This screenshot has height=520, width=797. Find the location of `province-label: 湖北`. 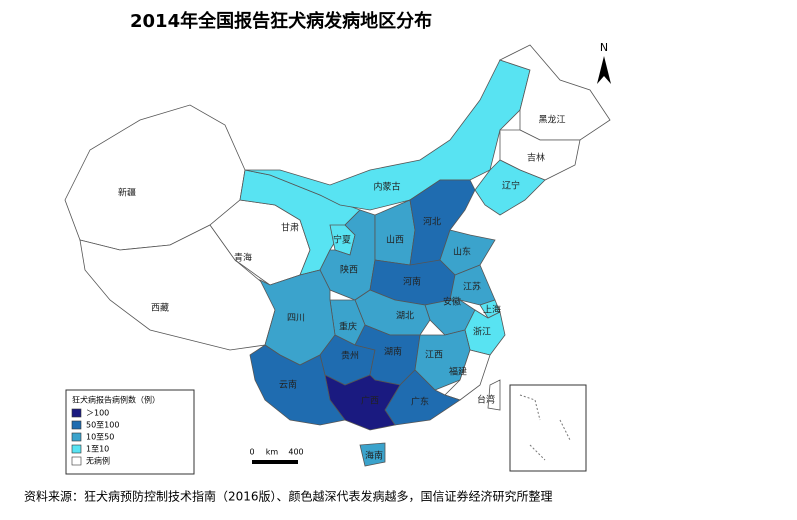

province-label: 湖北 is located at coordinates (405, 316).